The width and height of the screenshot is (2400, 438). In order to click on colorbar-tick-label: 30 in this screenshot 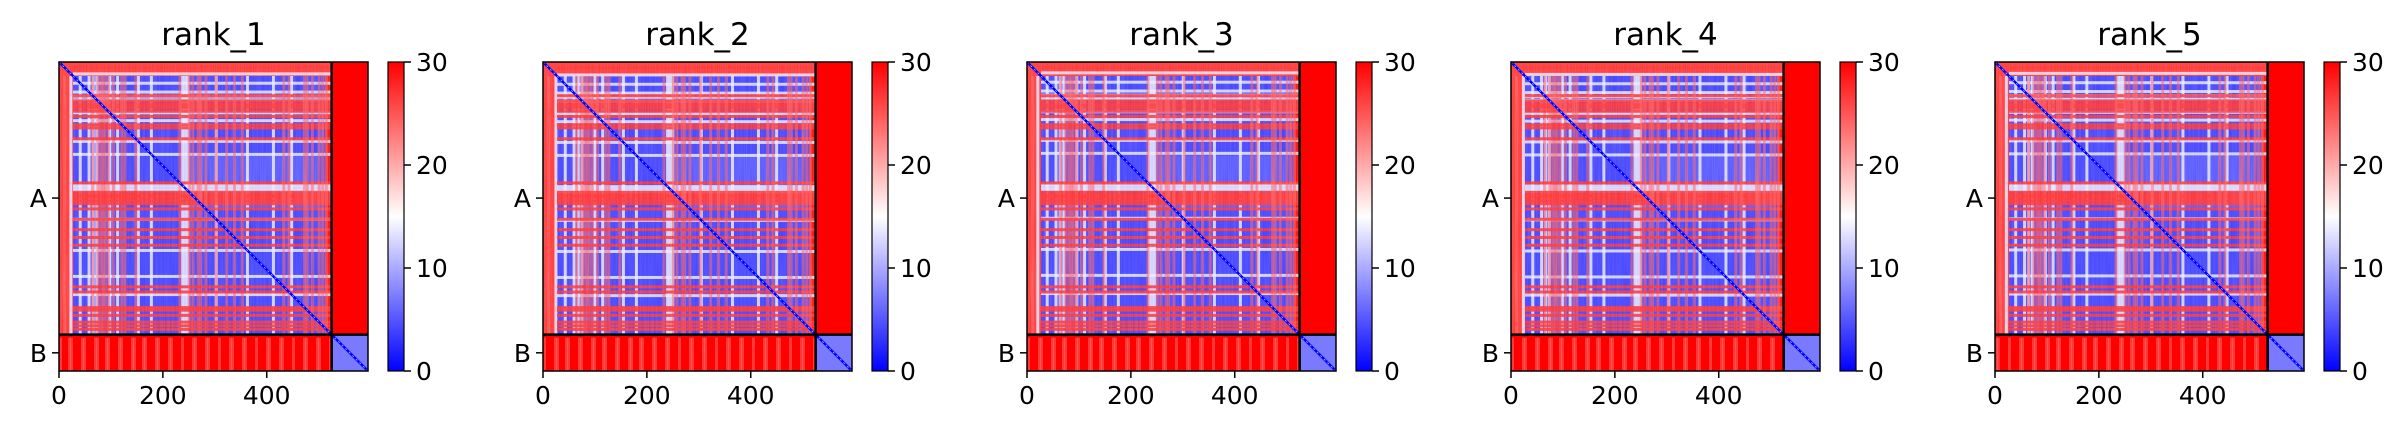, I will do `click(916, 62)`.